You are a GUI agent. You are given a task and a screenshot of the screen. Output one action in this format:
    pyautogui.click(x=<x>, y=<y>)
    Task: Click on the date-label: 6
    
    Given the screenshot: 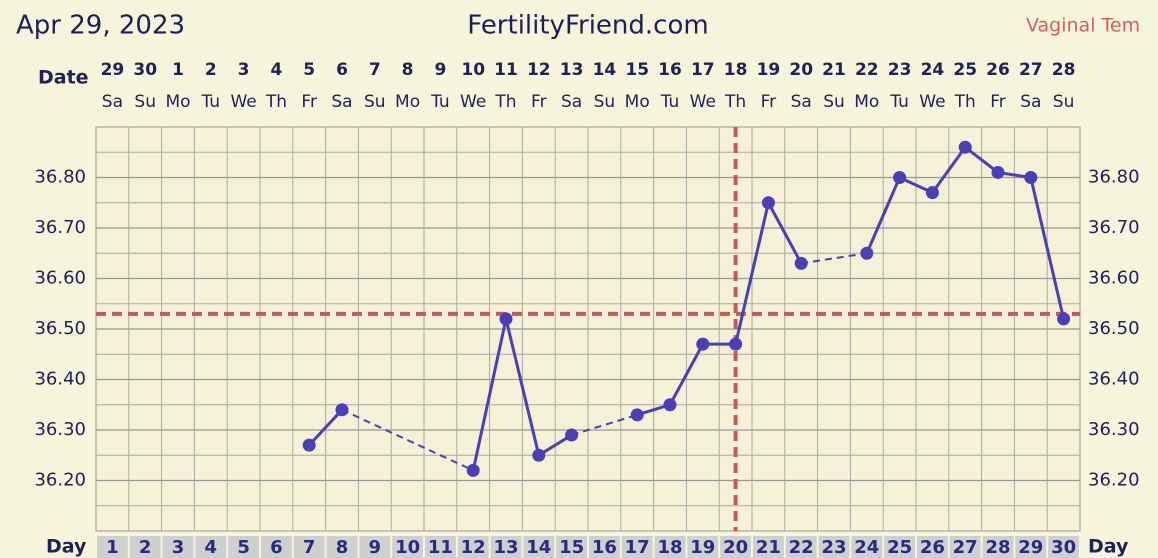 What is the action you would take?
    pyautogui.click(x=342, y=70)
    